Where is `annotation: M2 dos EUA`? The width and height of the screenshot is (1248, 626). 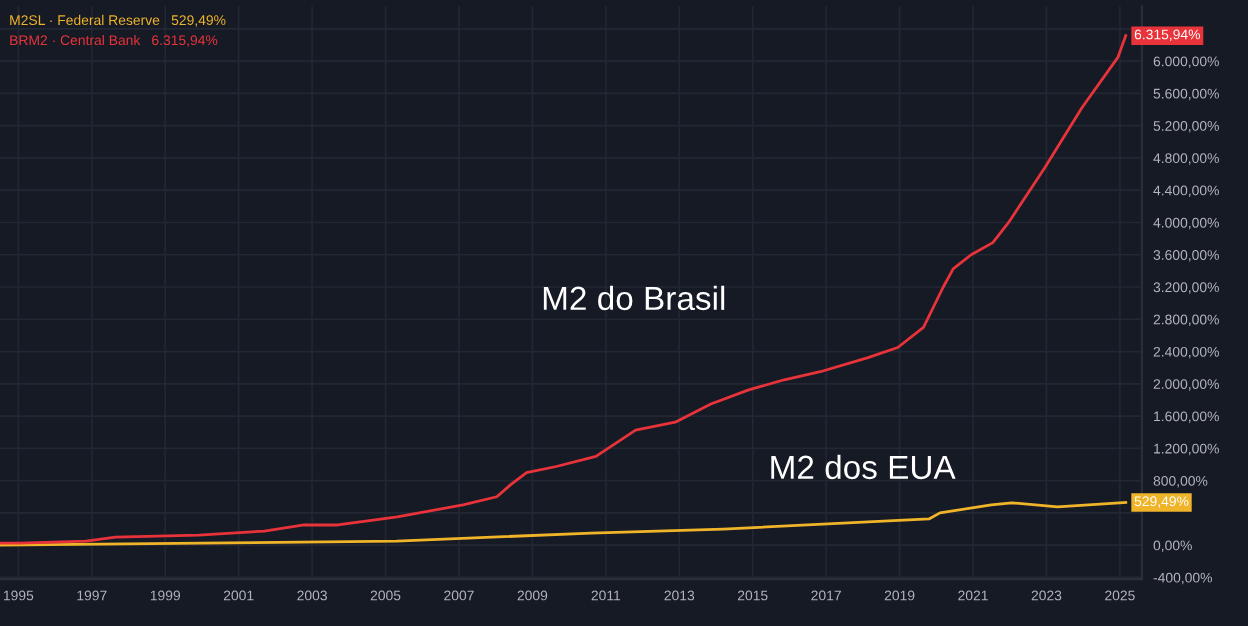 annotation: M2 dos EUA is located at coordinates (863, 467).